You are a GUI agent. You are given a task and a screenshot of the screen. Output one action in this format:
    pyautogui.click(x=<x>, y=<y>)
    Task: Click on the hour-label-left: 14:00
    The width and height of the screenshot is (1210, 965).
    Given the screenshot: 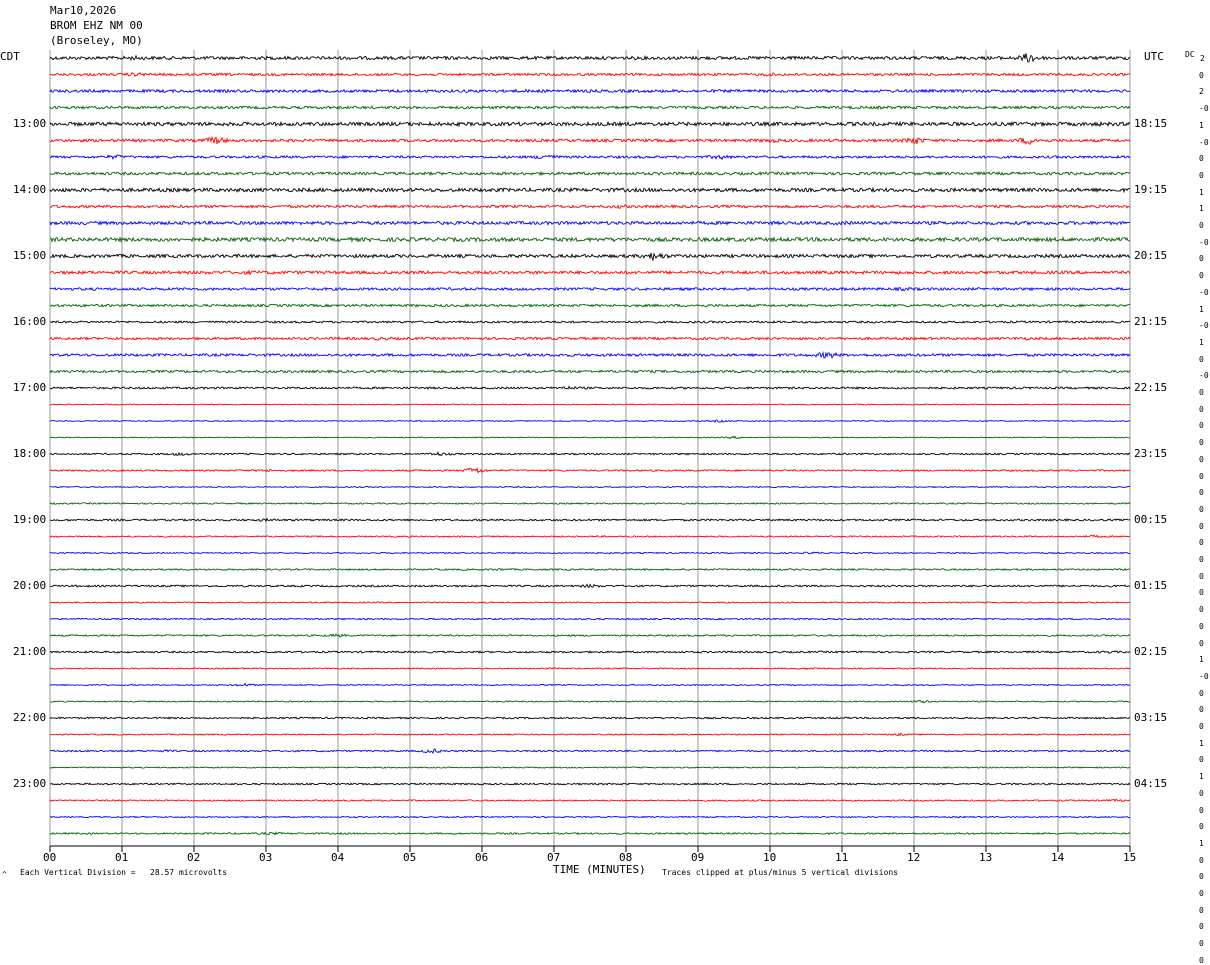 What is the action you would take?
    pyautogui.click(x=30, y=189)
    